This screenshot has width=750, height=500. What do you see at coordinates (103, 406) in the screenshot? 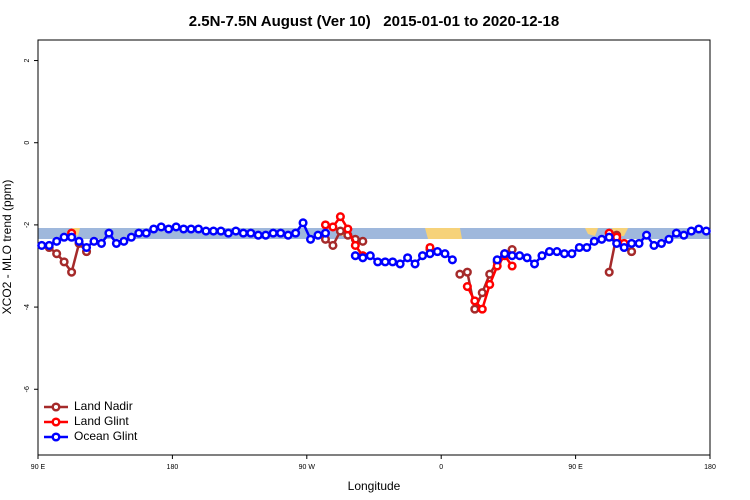
I see `legend-label: Land Nadir` at bounding box center [103, 406].